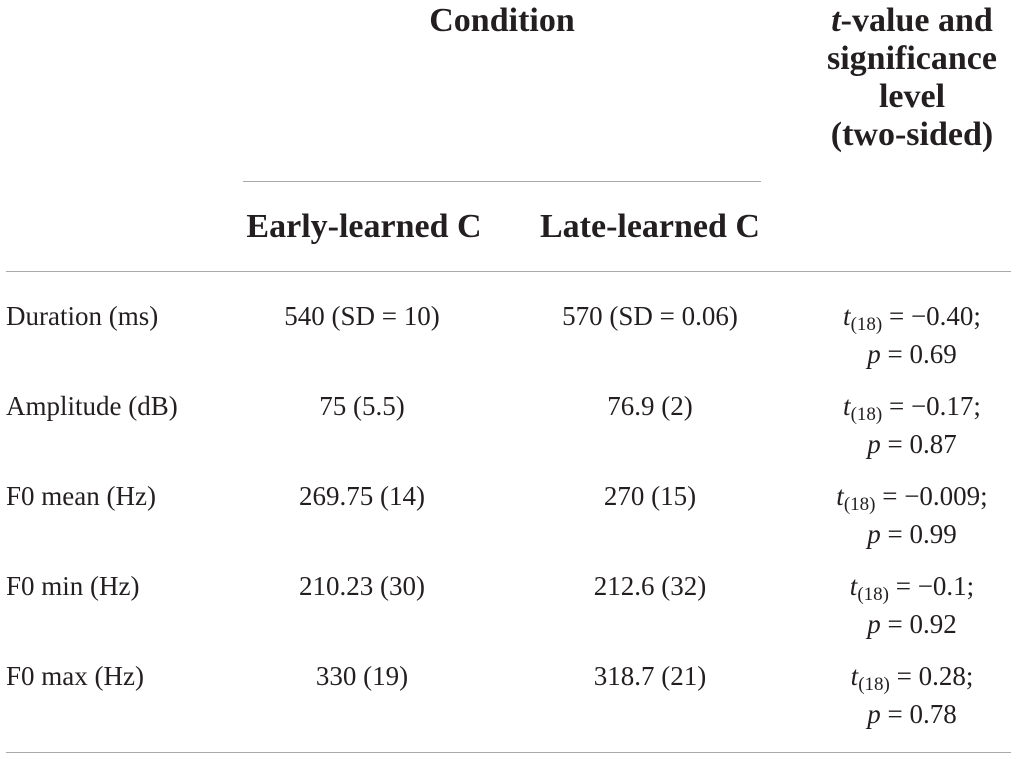 The image size is (1017, 759). I want to click on stat-header-line-1: t-value and, so click(912, 21).